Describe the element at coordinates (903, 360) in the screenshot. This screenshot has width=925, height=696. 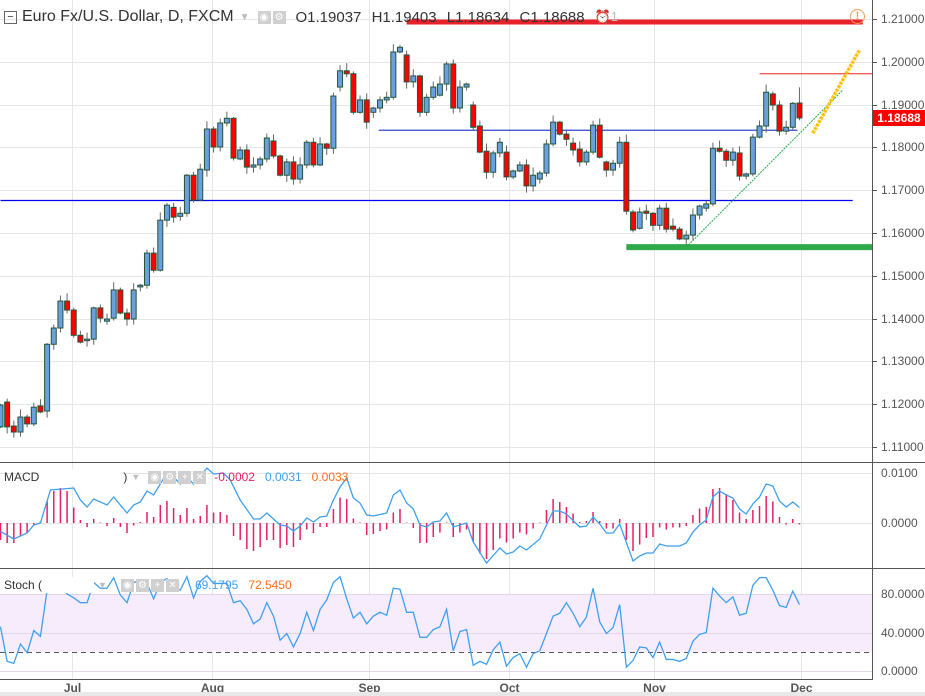
I see `price-tick-label: 1.13000` at that location.